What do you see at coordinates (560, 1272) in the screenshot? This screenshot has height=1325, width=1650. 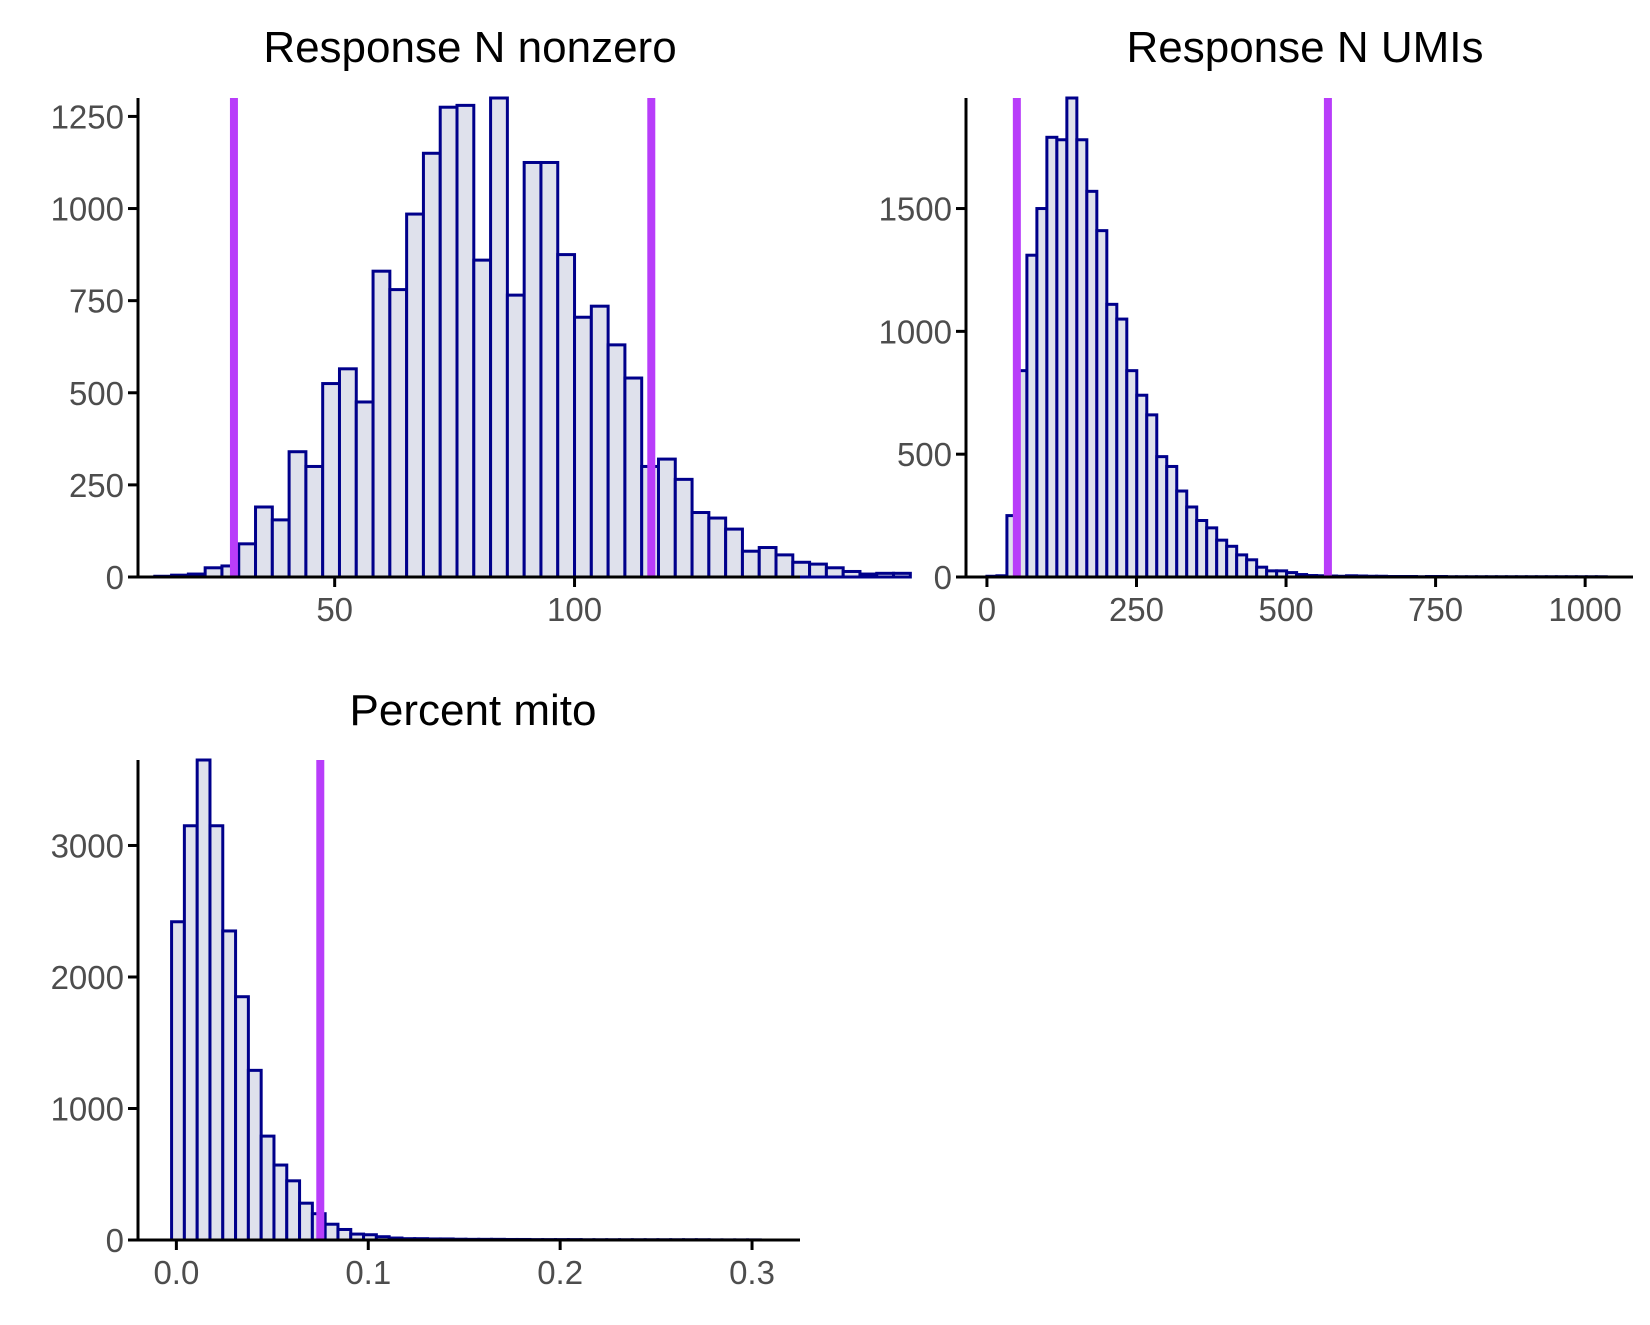 I see `x-tick-label: 0.2` at bounding box center [560, 1272].